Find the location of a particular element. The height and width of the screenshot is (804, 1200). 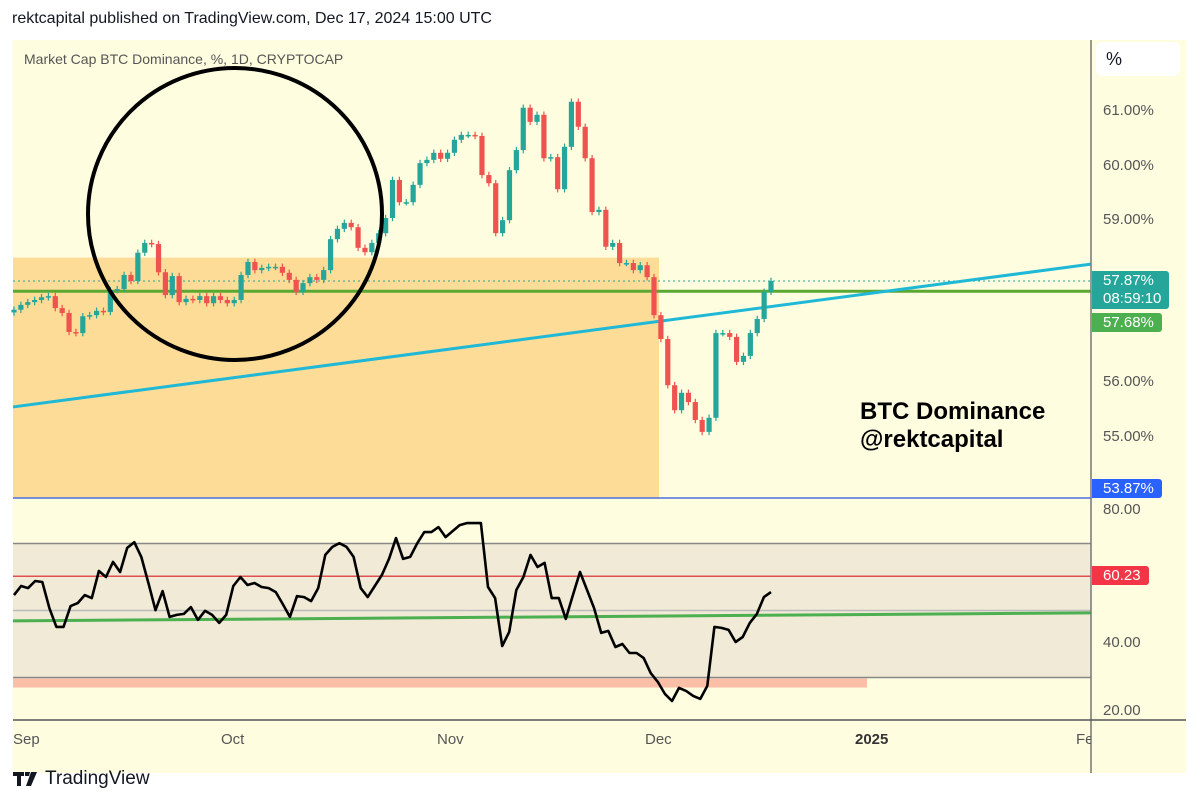

last-price-value: 57.87% is located at coordinates (1128, 280).